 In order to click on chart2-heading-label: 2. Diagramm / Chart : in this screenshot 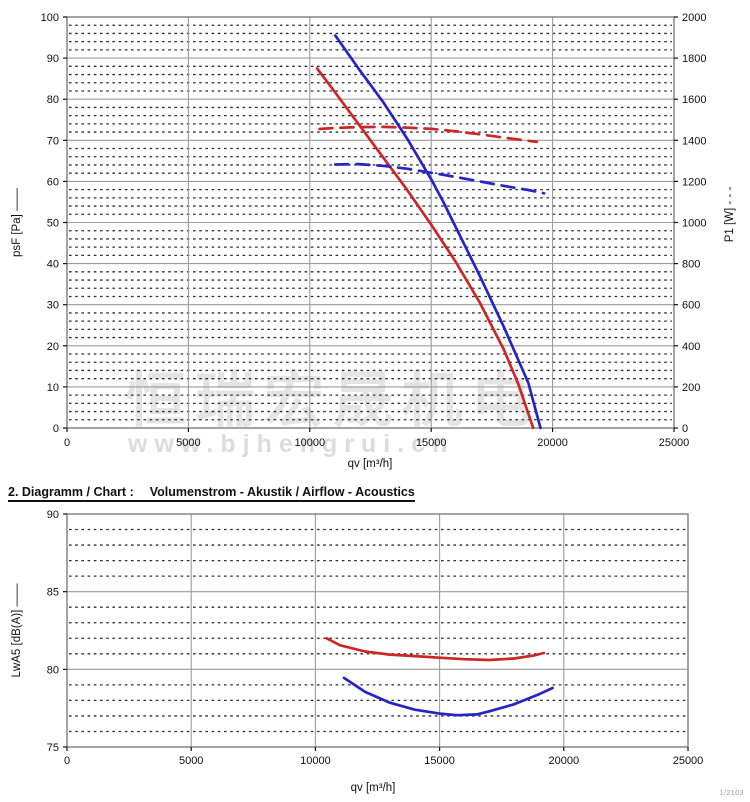, I will do `click(71, 492)`.